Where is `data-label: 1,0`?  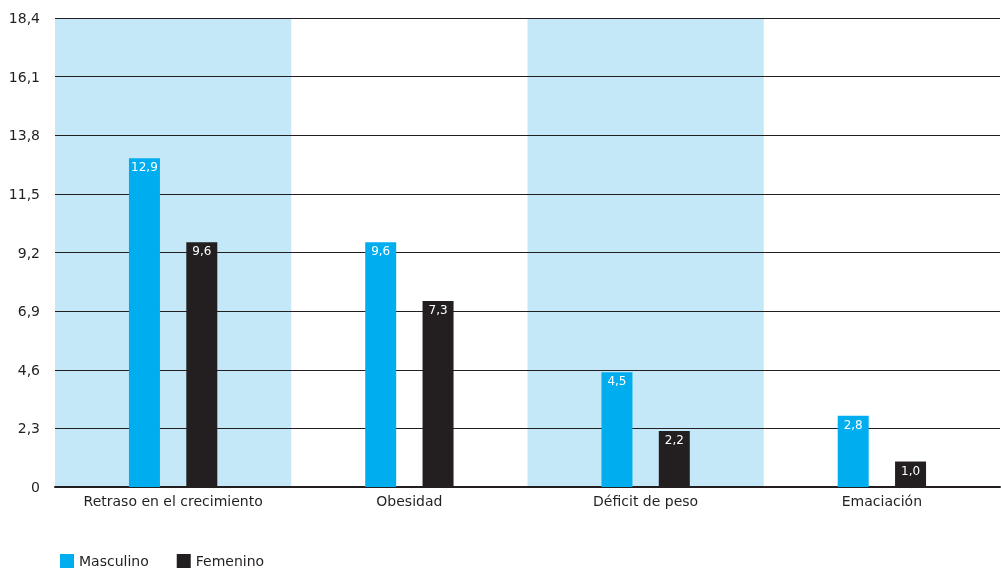
data-label: 1,0 is located at coordinates (911, 470).